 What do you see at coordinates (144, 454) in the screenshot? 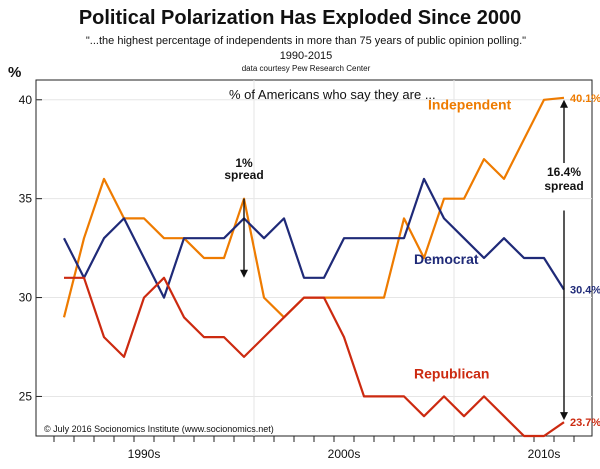
I see `x-tick-label: 1990s` at bounding box center [144, 454].